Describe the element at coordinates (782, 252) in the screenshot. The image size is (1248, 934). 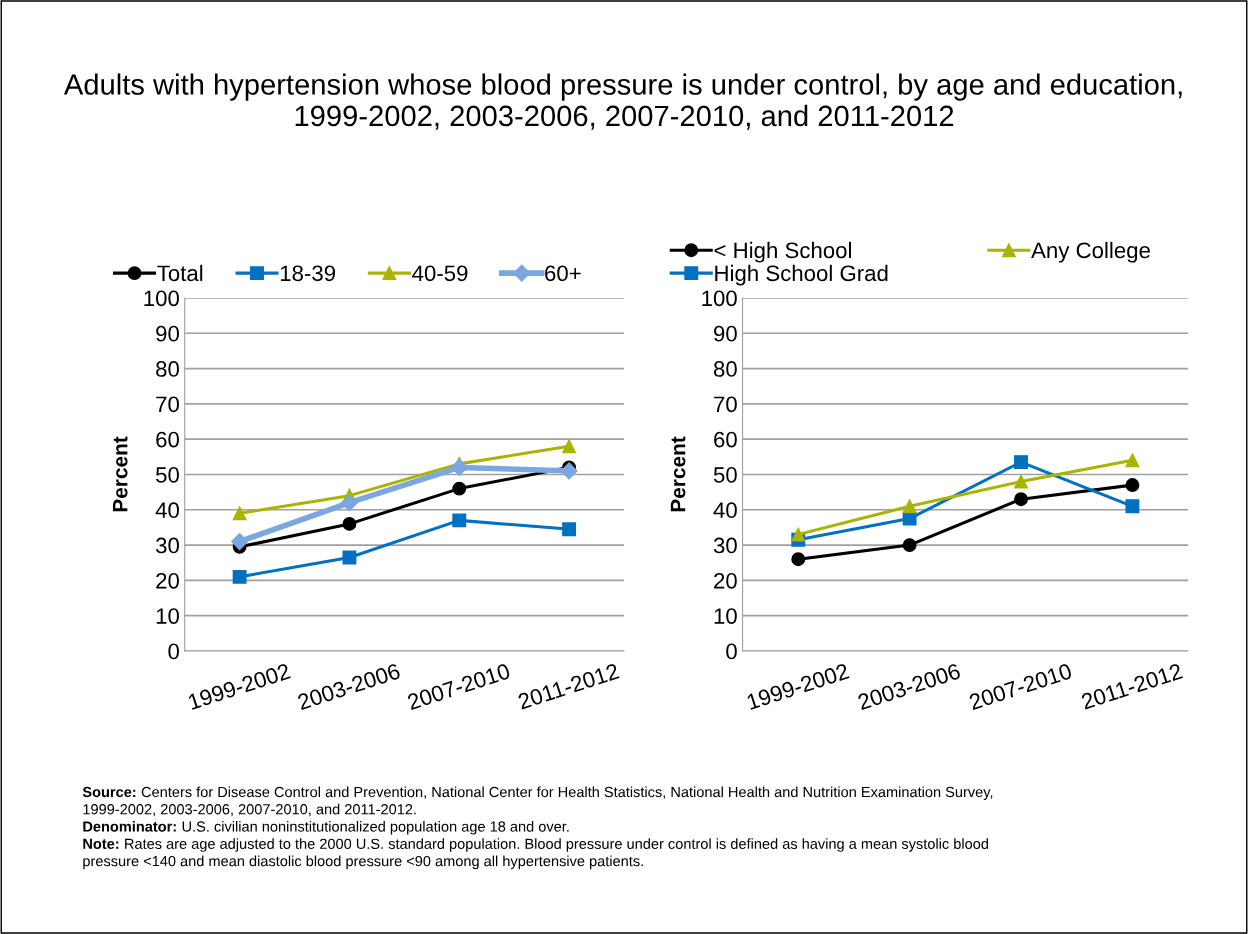
I see `legend-label: < High School` at that location.